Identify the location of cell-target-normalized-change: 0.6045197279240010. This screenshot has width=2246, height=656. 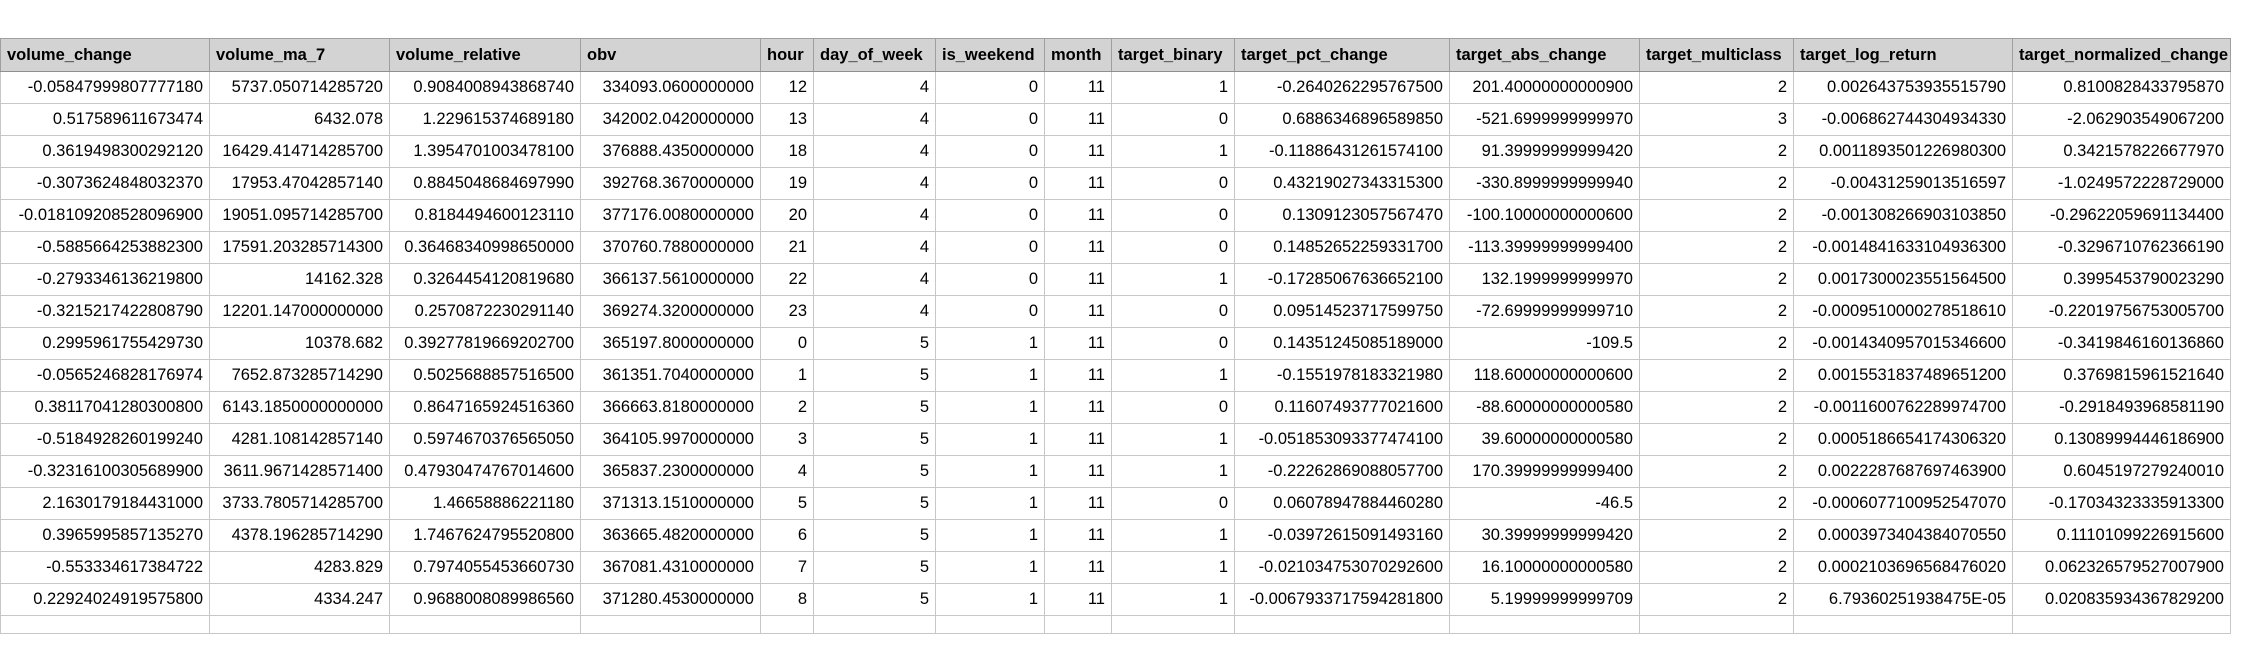
(2121, 471).